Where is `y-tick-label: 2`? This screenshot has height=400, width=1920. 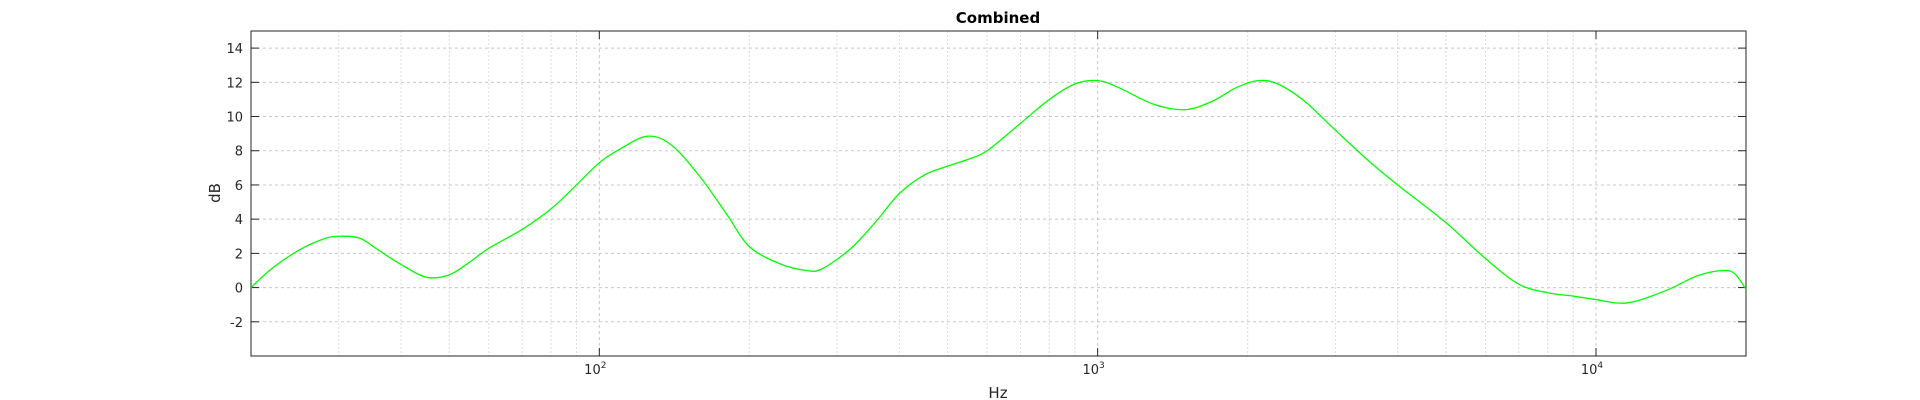 y-tick-label: 2 is located at coordinates (239, 254).